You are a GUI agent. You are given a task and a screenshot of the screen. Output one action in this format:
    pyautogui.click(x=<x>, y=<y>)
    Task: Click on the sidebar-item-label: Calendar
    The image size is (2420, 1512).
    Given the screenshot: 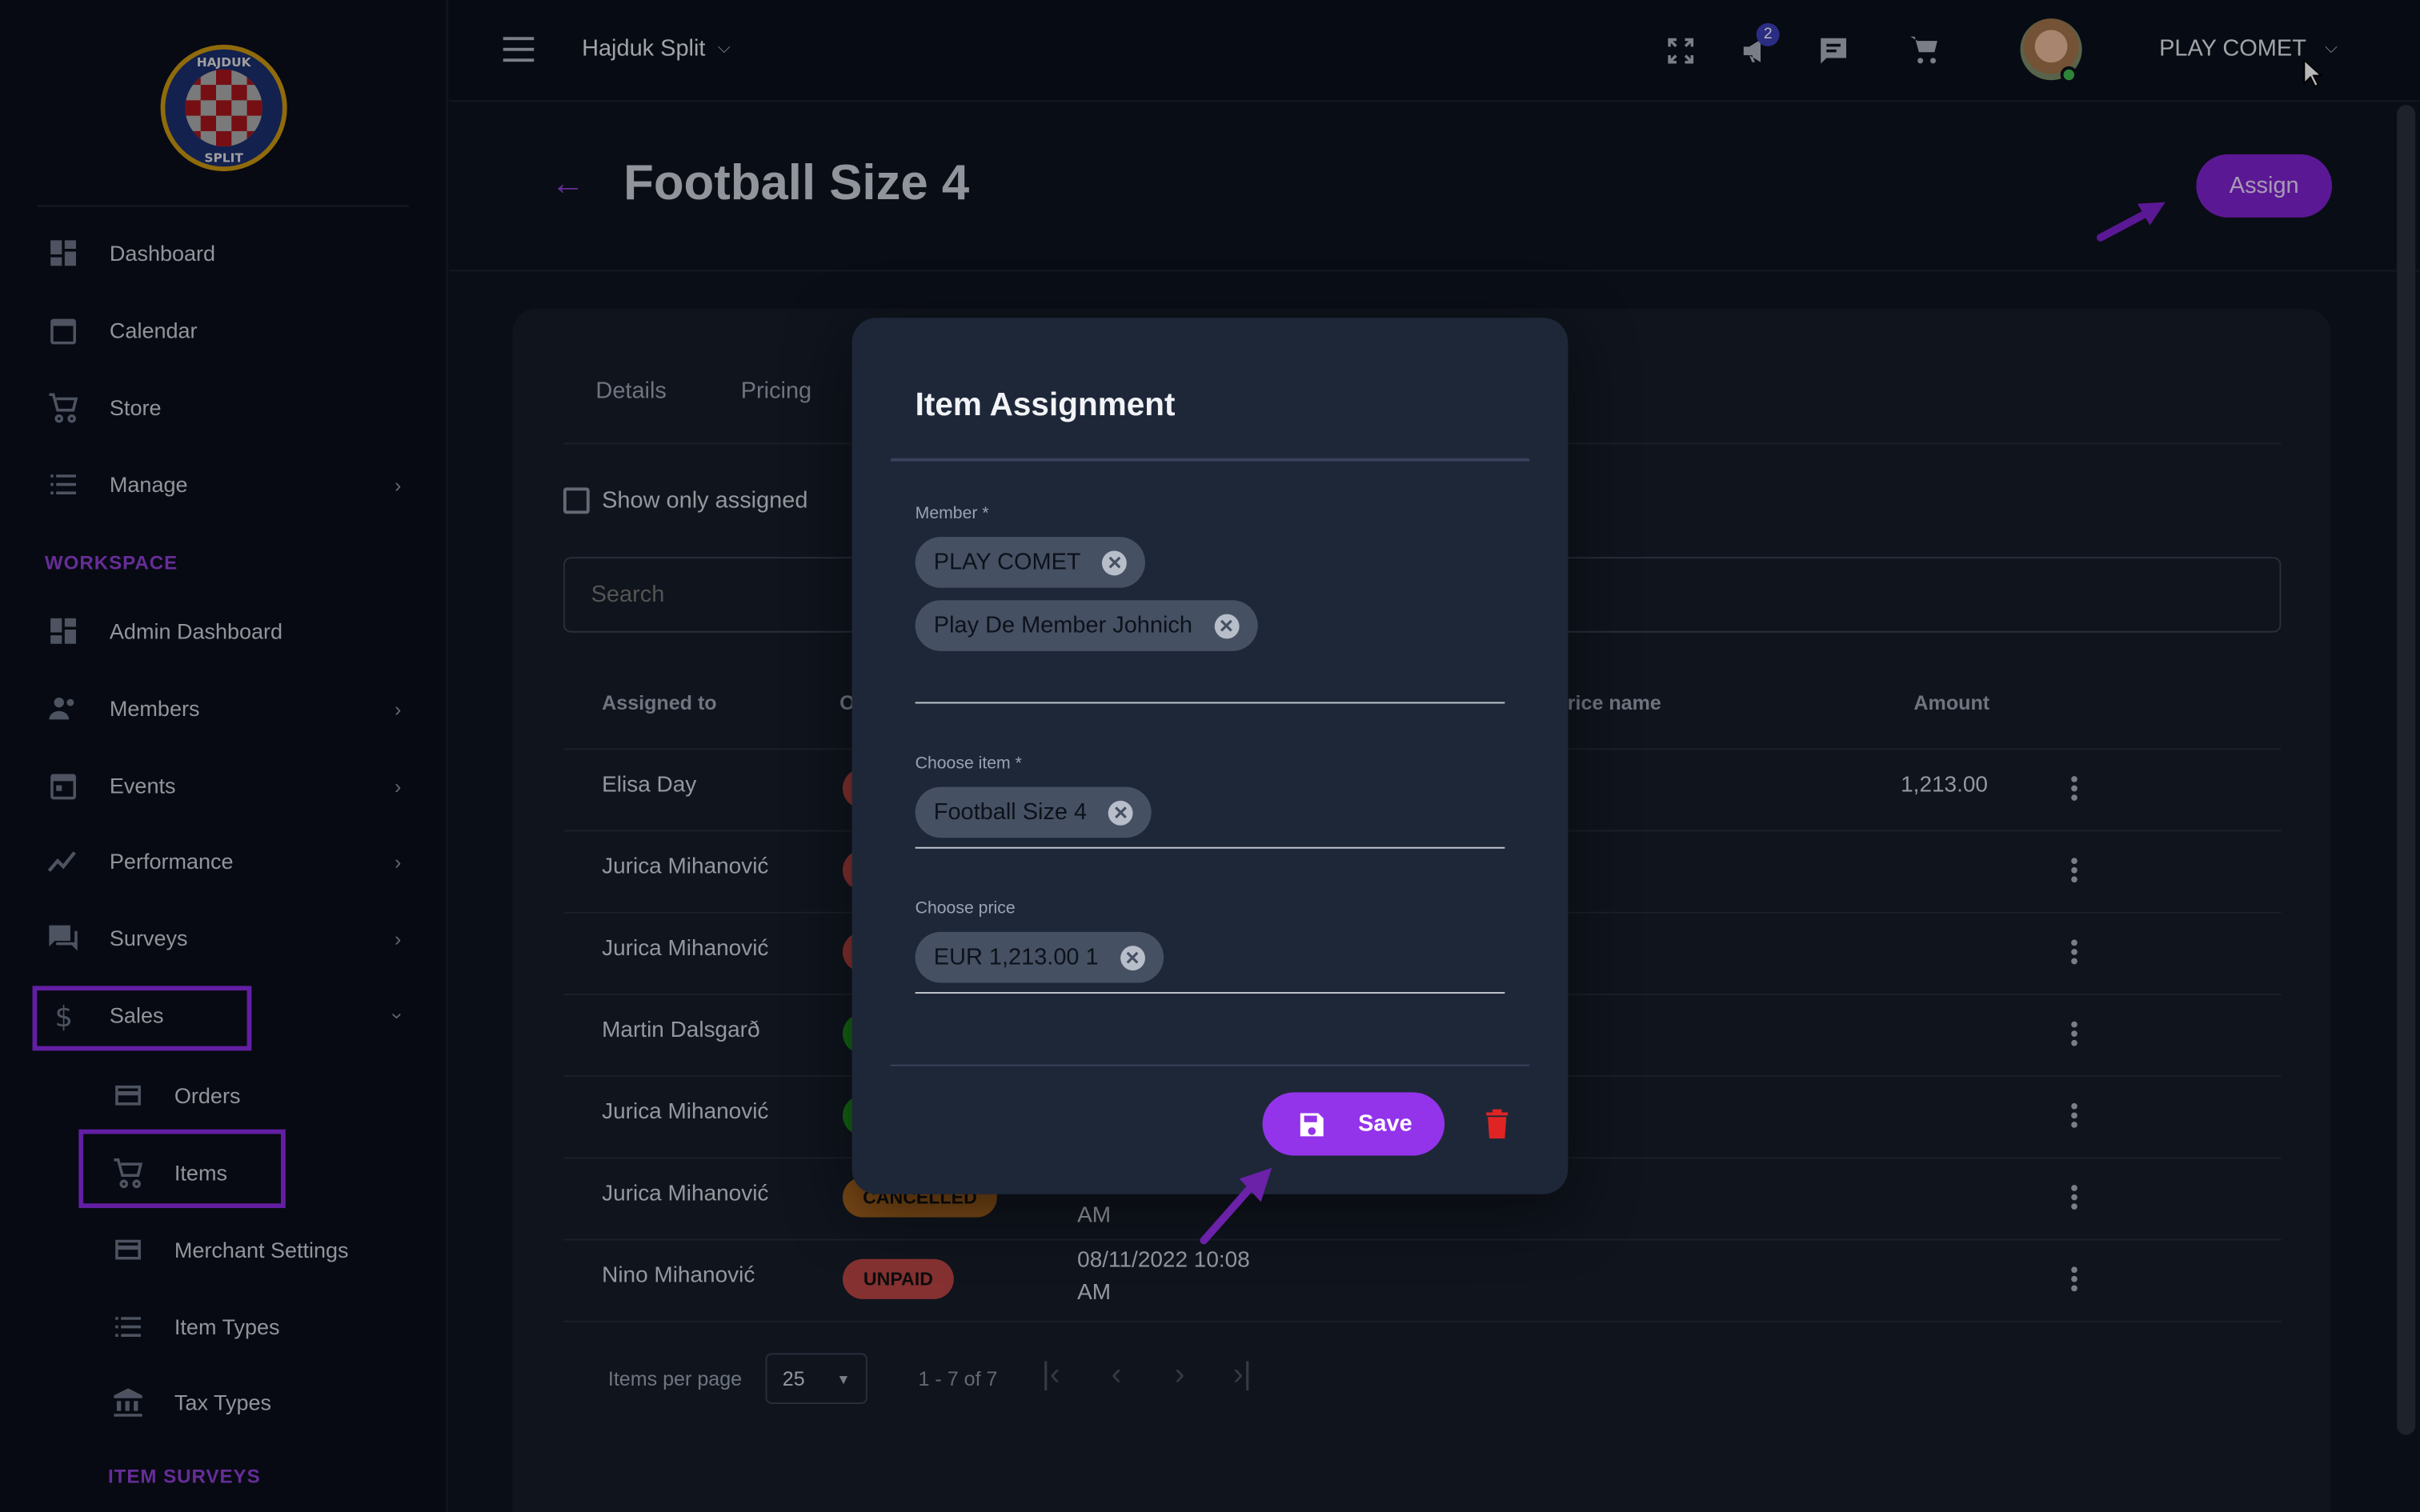 What is the action you would take?
    pyautogui.click(x=153, y=330)
    